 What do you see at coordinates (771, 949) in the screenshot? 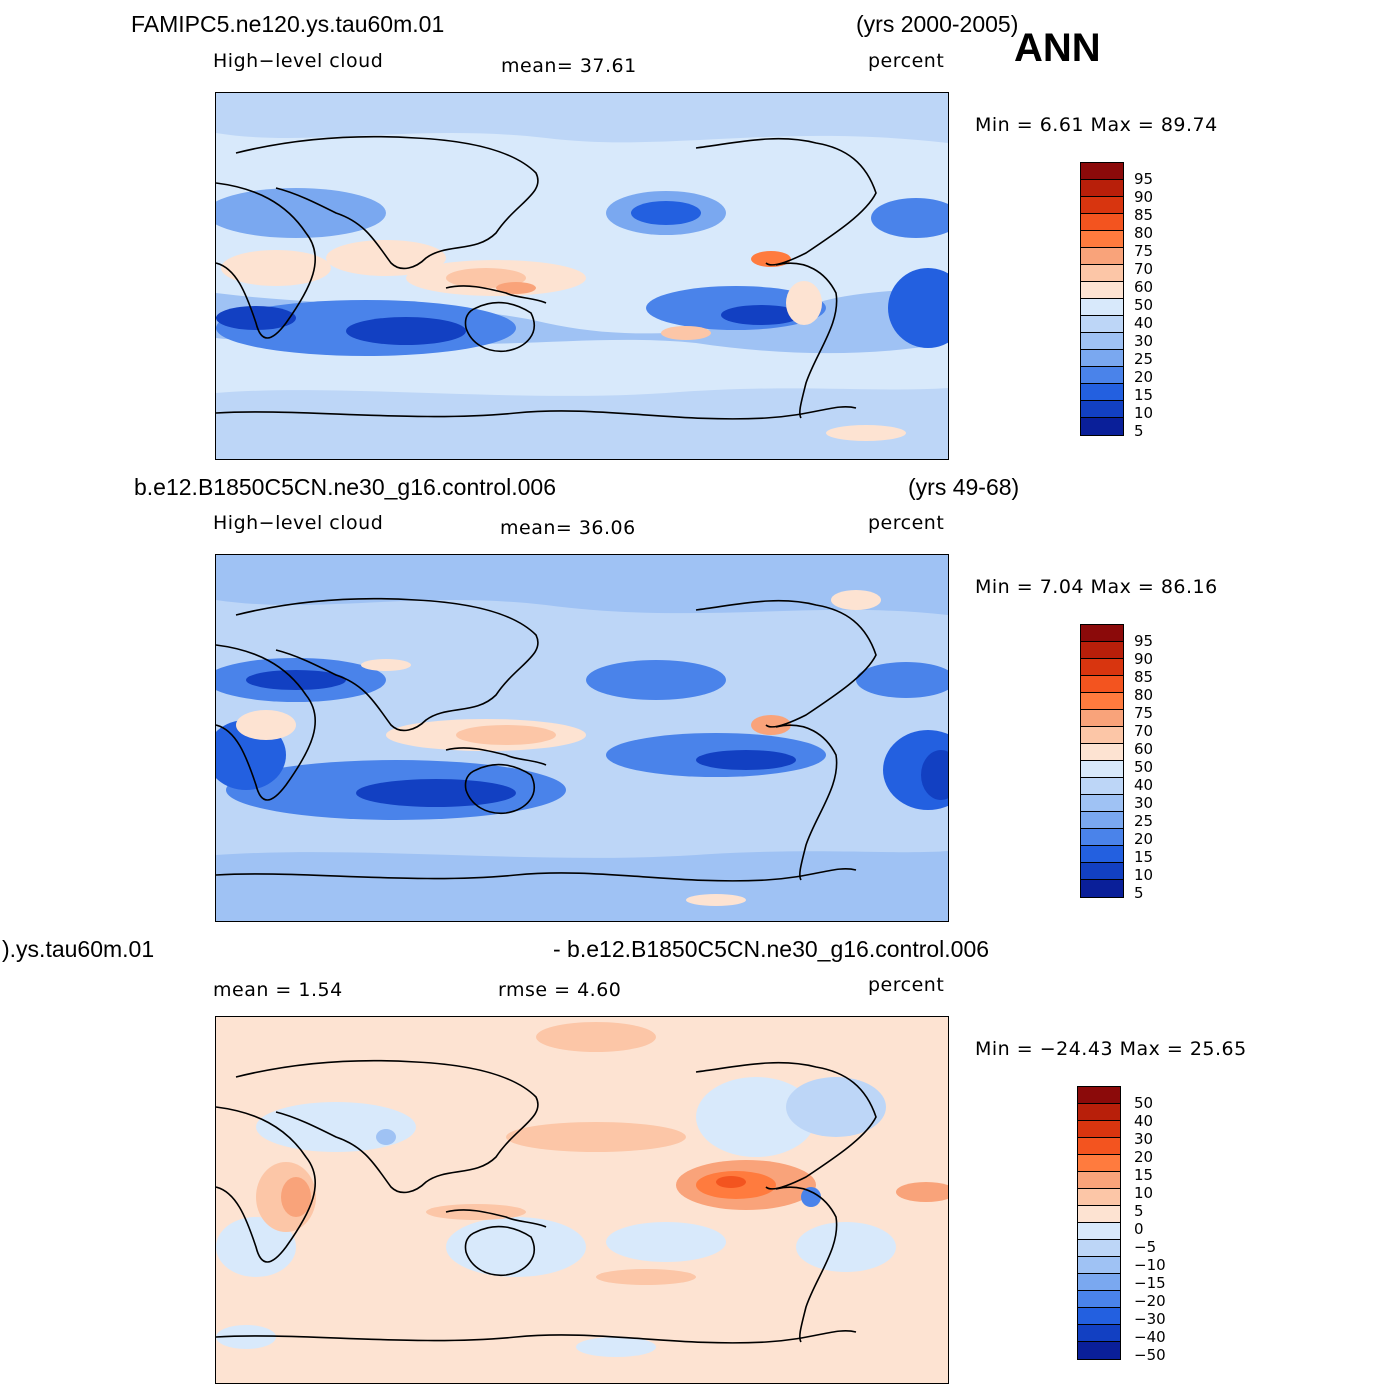
I see `panel3-control-name: - b.e12.B1850C5CN.ne30_g16.control.006` at bounding box center [771, 949].